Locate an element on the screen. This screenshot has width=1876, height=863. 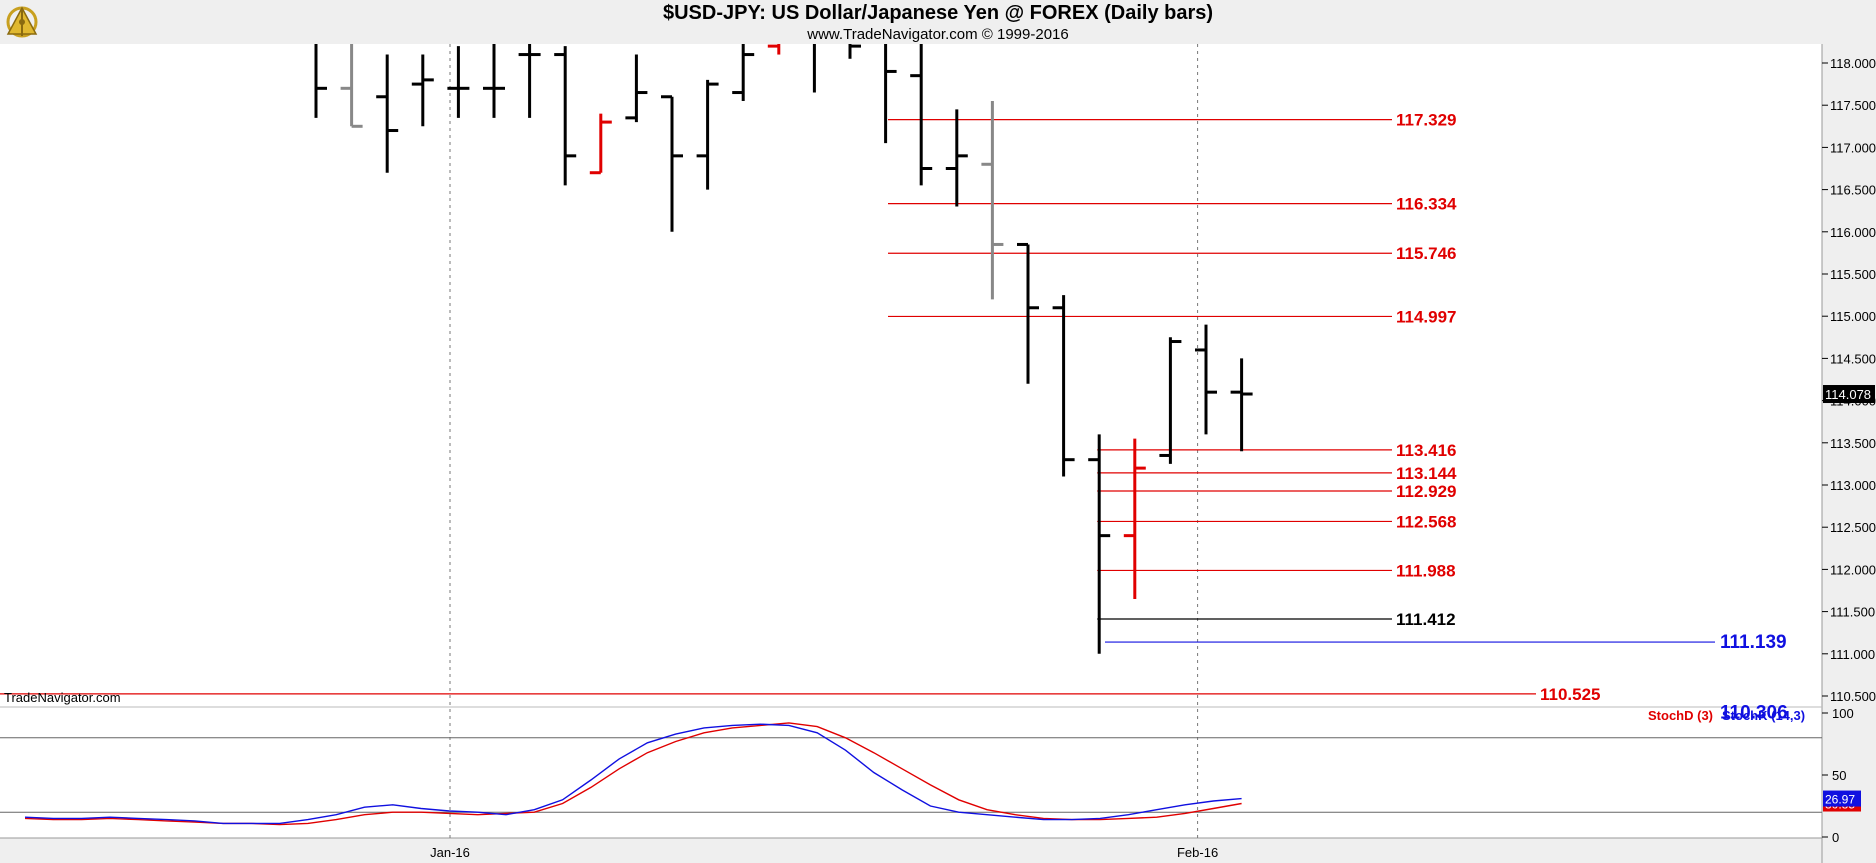
level-label: 115.746 is located at coordinates (1426, 253).